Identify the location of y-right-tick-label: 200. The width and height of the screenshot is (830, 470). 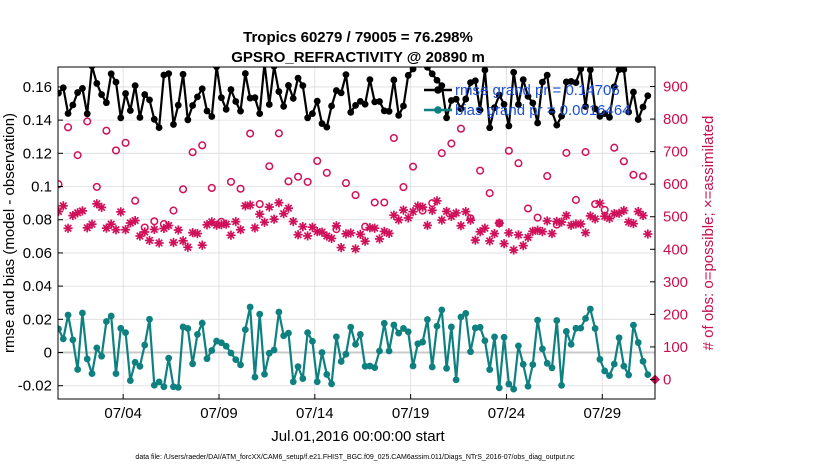
(675, 314).